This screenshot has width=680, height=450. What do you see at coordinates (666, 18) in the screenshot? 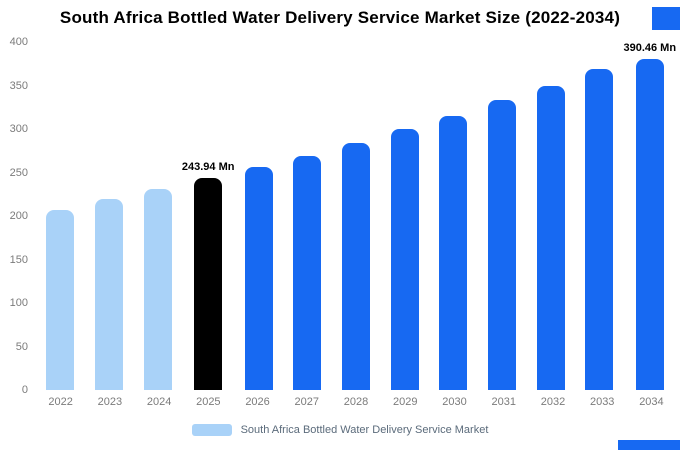
I see `decorative-block-top-right` at bounding box center [666, 18].